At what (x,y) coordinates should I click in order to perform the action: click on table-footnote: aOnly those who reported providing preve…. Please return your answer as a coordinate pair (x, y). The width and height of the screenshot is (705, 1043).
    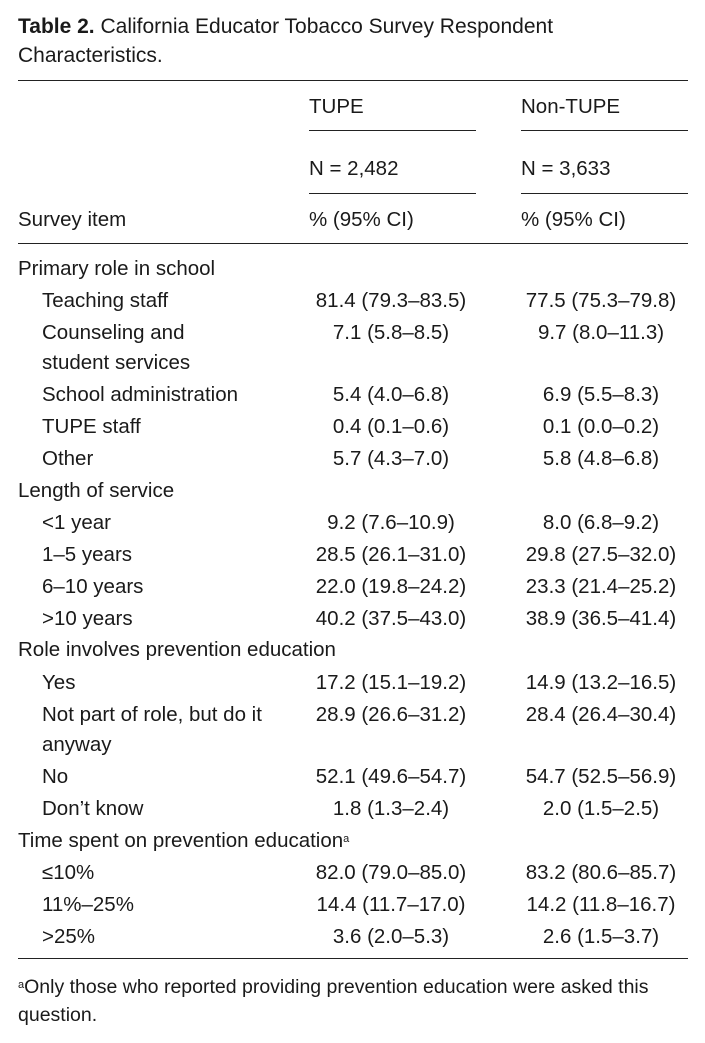
    Looking at the image, I should click on (353, 1001).